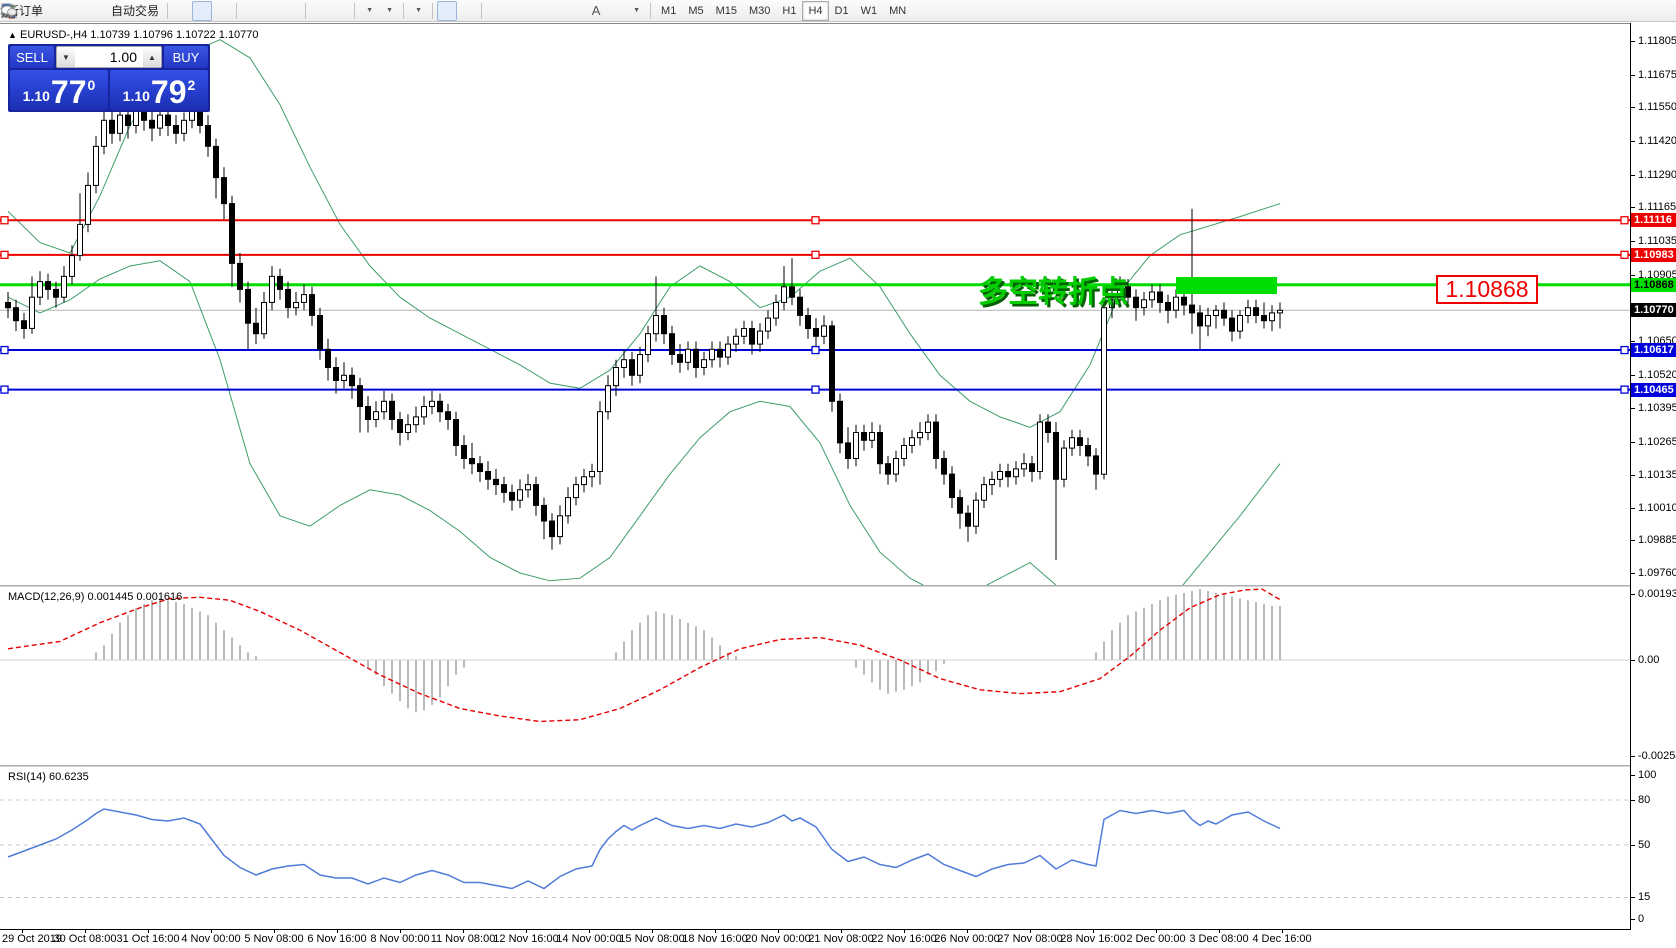 This screenshot has height=948, width=1676. Describe the element at coordinates (869, 10) in the screenshot. I see `tf-w1-button: W1` at that location.